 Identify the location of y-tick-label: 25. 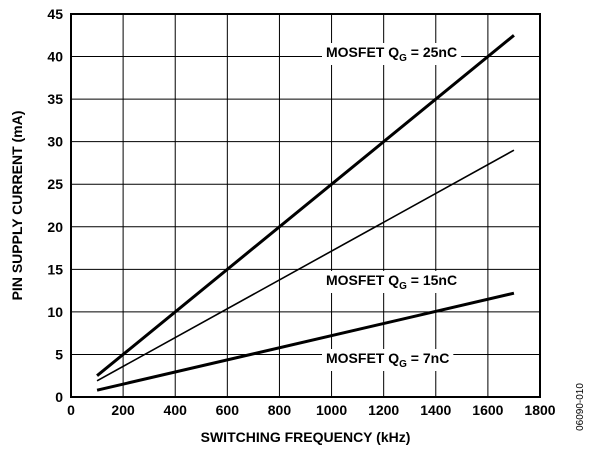
(55, 184).